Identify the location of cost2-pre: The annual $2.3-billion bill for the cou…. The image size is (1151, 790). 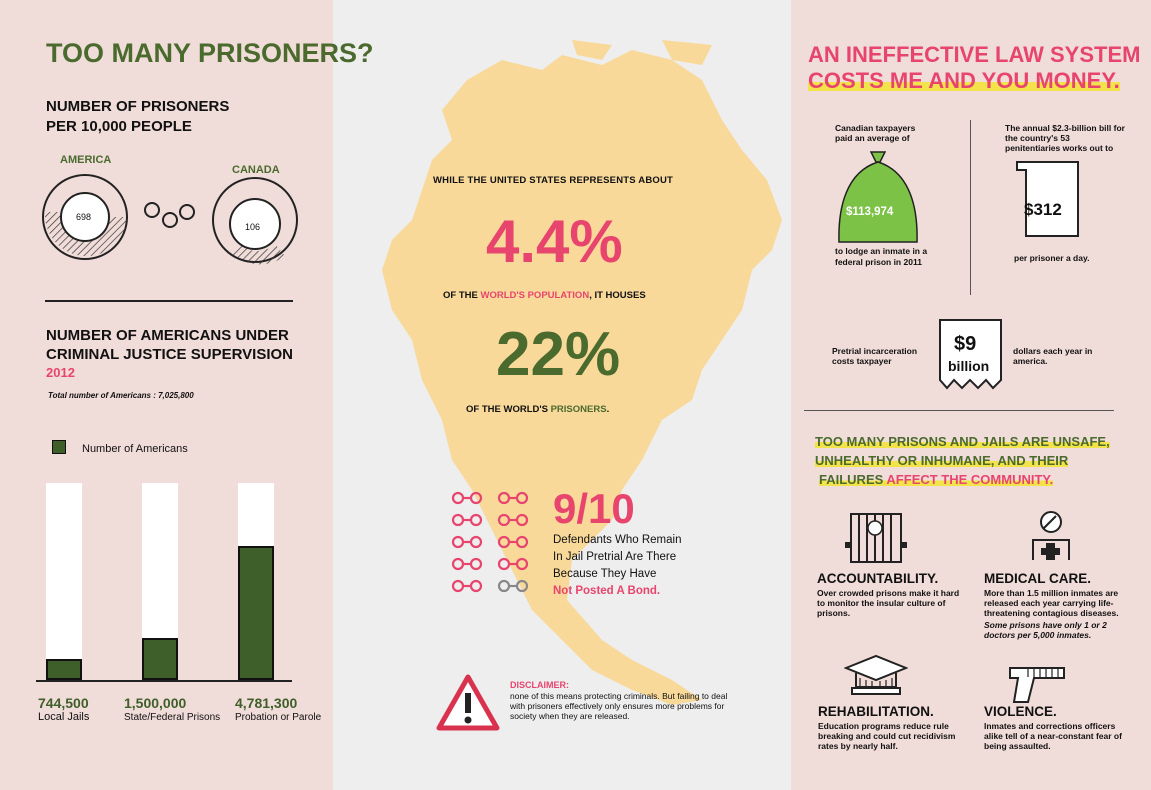
(1065, 138).